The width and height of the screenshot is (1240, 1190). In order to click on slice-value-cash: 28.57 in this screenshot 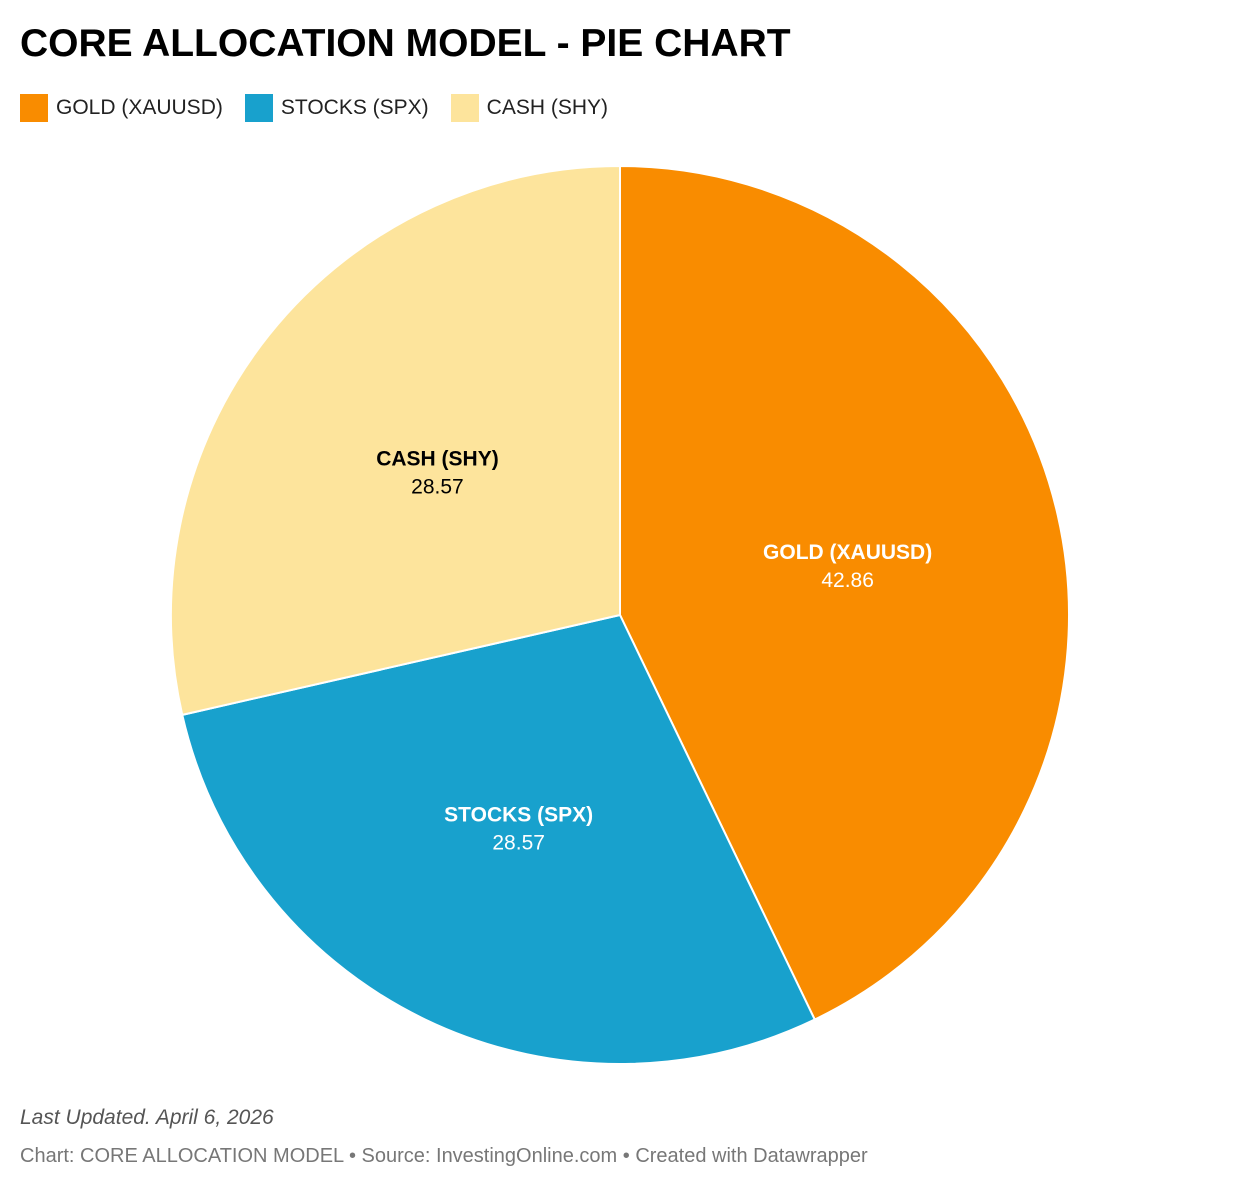, I will do `click(437, 486)`.